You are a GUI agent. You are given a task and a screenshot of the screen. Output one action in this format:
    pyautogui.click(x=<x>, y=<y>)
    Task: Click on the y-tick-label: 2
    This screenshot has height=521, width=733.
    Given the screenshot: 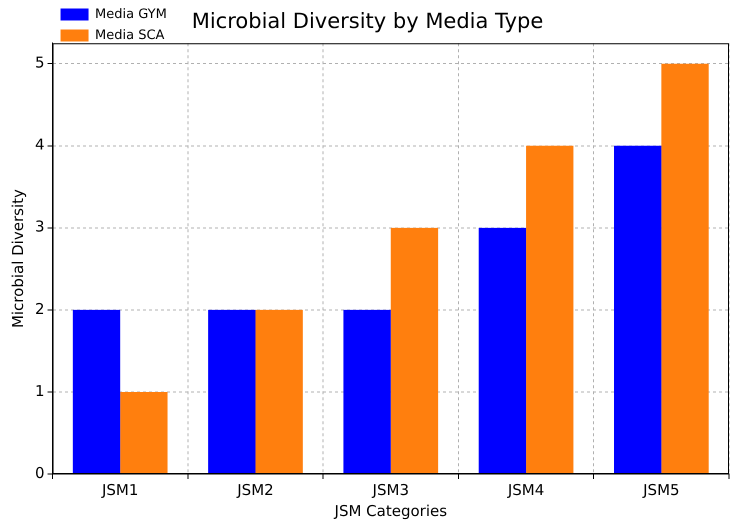 What is the action you would take?
    pyautogui.click(x=39, y=309)
    